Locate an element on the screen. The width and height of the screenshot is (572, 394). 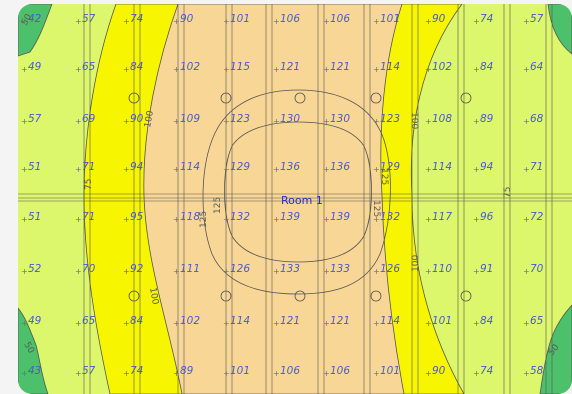
illuminance-value: 71 is located at coordinates (536, 167).